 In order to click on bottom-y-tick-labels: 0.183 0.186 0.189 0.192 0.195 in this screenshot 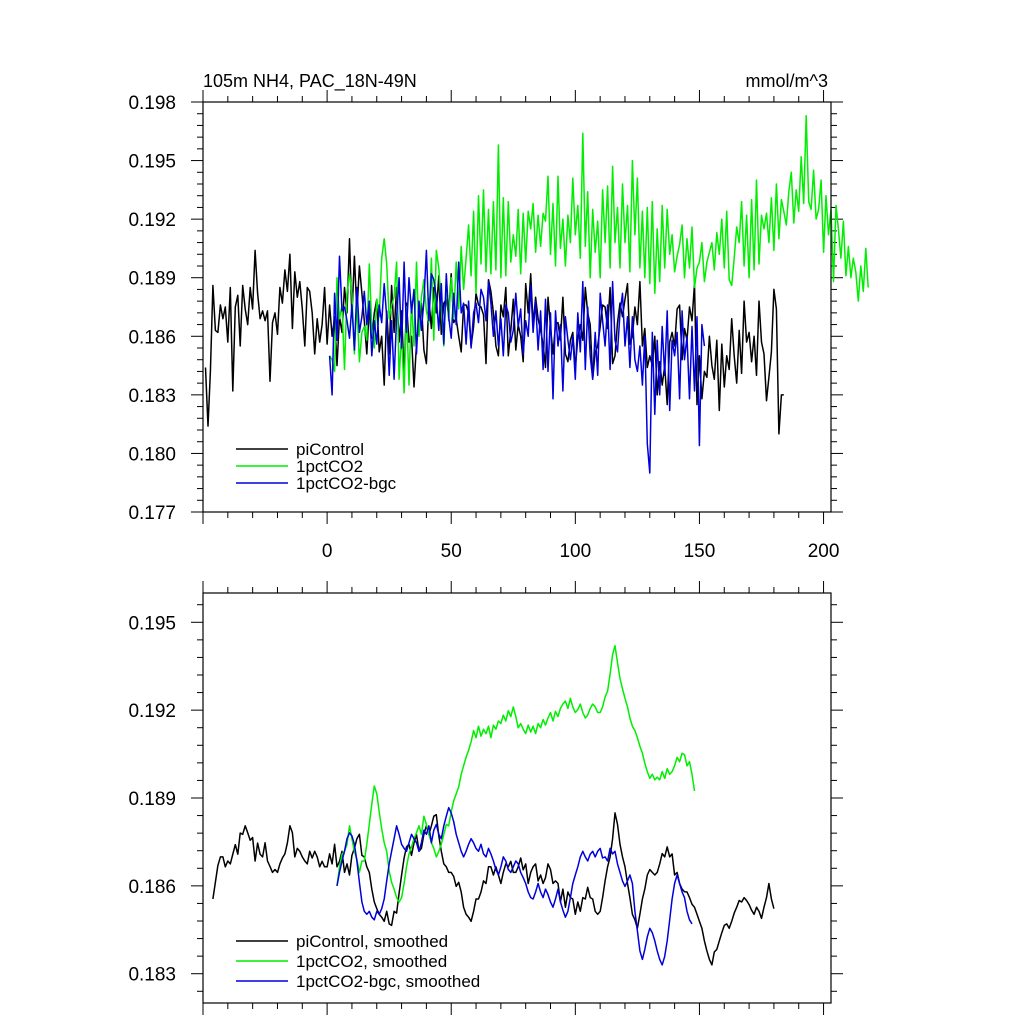, I will do `click(152, 799)`.